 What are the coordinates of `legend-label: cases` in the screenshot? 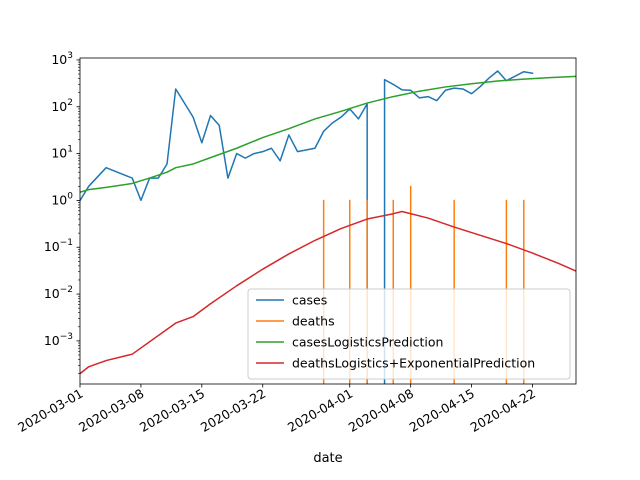 It's located at (309, 300).